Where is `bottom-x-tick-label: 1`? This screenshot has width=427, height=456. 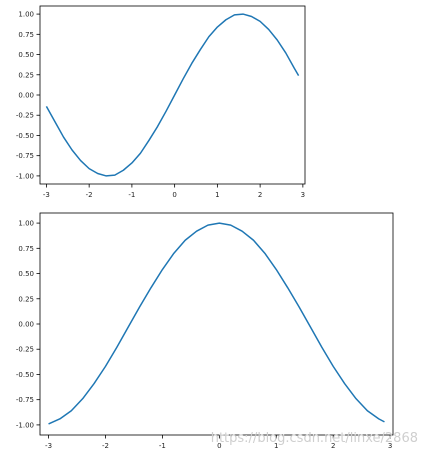 bottom-x-tick-label: 1 is located at coordinates (276, 446).